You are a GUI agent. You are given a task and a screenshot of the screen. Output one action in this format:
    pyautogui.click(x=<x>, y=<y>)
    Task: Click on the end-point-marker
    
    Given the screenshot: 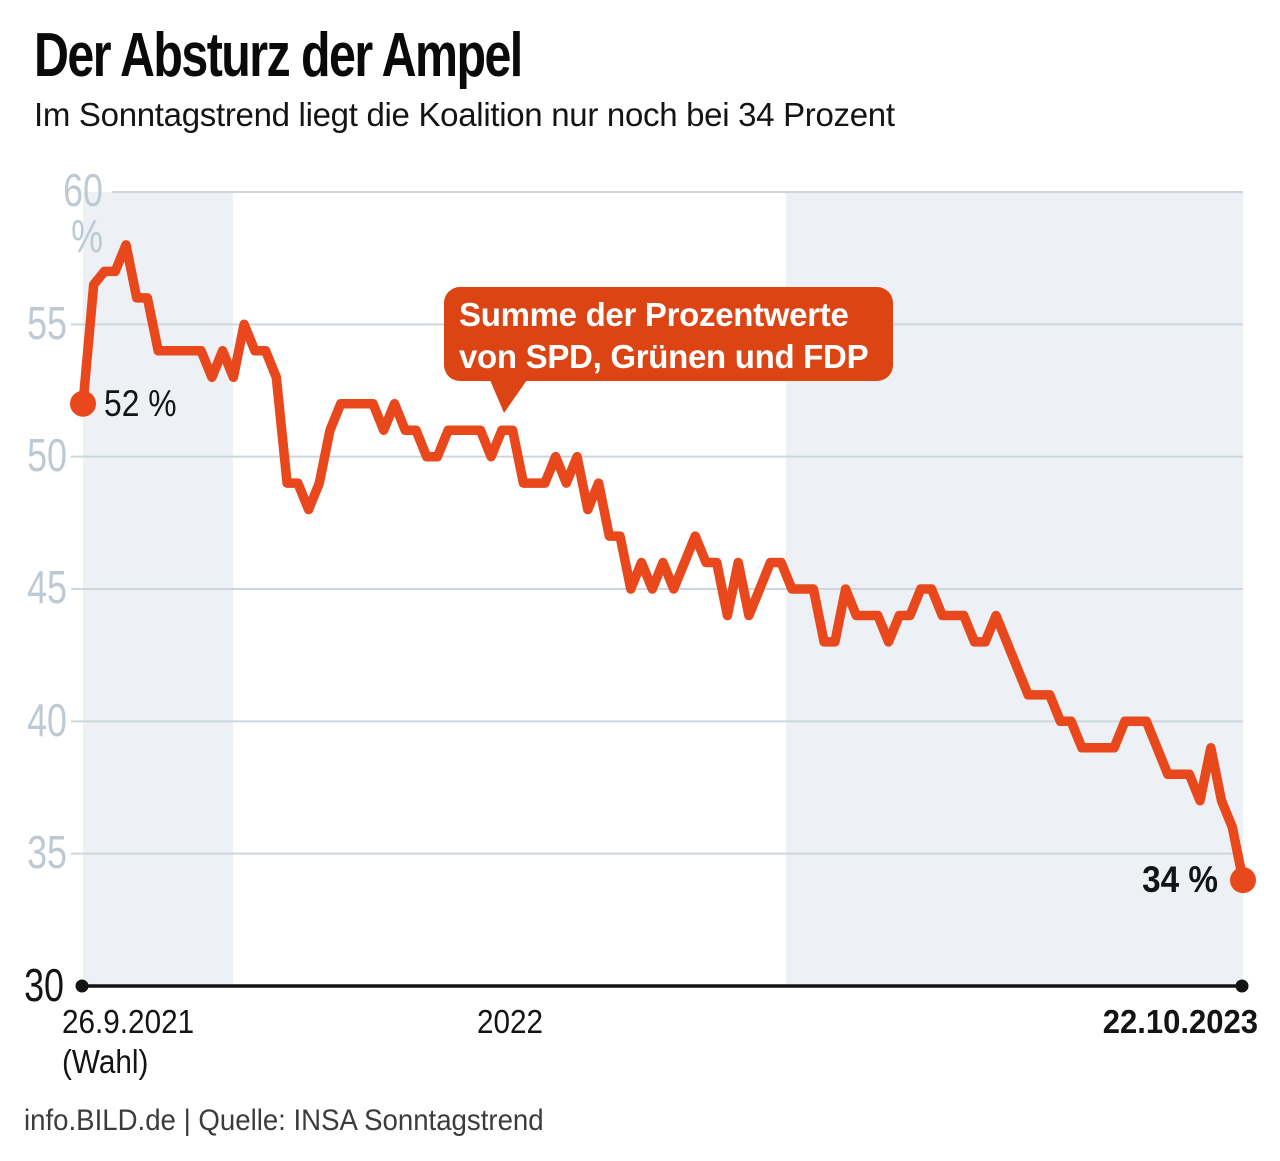 What is the action you would take?
    pyautogui.click(x=1243, y=880)
    